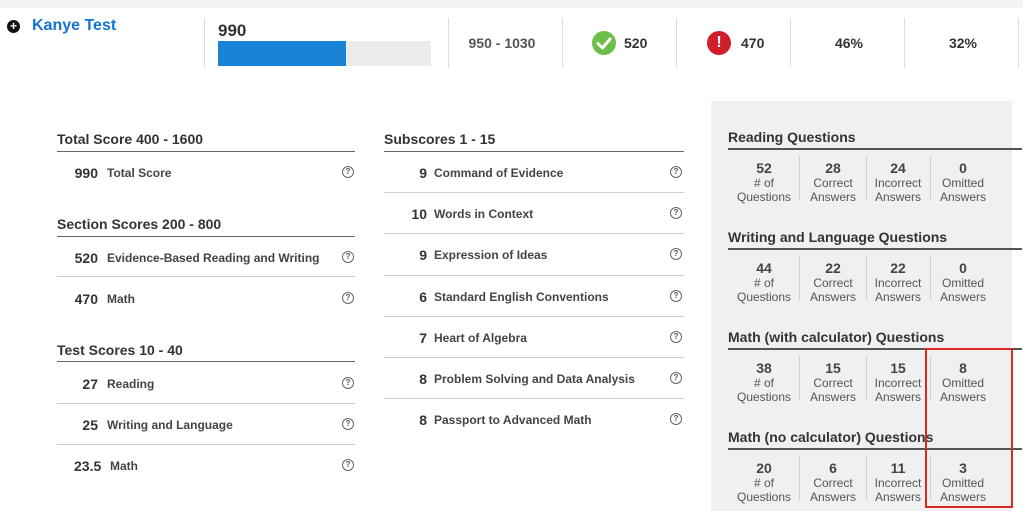 The width and height of the screenshot is (1023, 511). I want to click on subscore-label: Words in Context, so click(484, 214).